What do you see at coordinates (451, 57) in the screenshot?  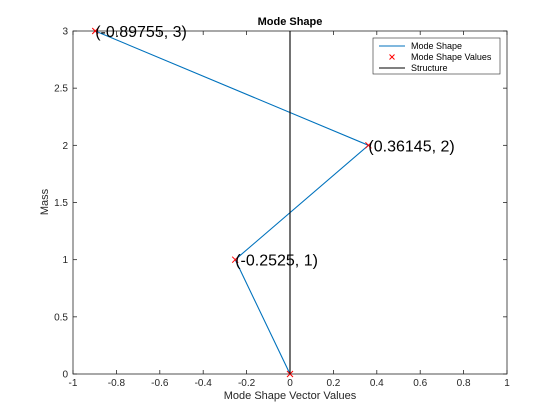 I see `legend-entry: Mode Shape Values` at bounding box center [451, 57].